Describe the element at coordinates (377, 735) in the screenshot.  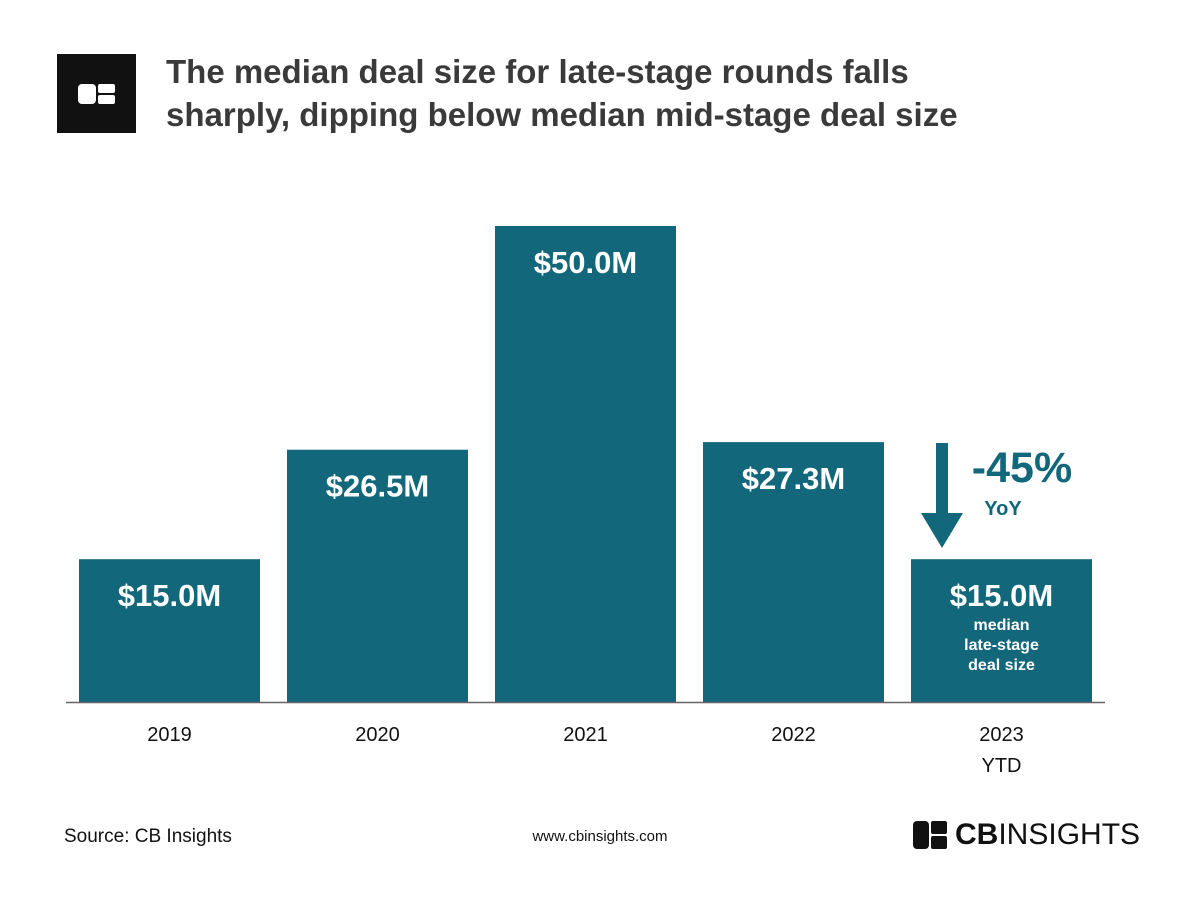
I see `x-tick-label: 2020` at that location.